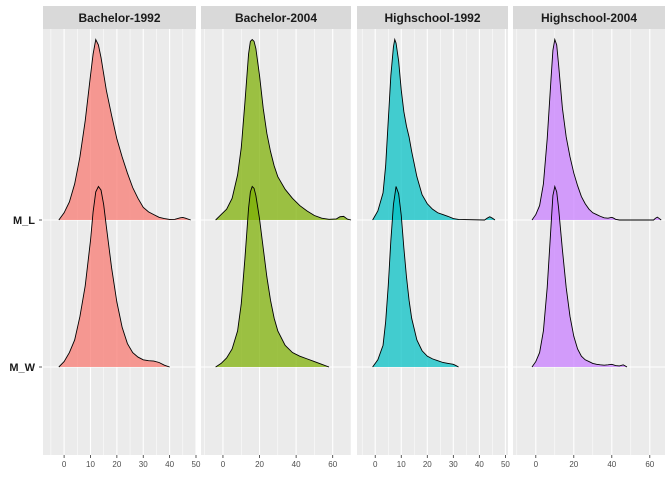 The height and width of the screenshot is (480, 672). I want to click on y-tick-label: M_L, so click(24, 221).